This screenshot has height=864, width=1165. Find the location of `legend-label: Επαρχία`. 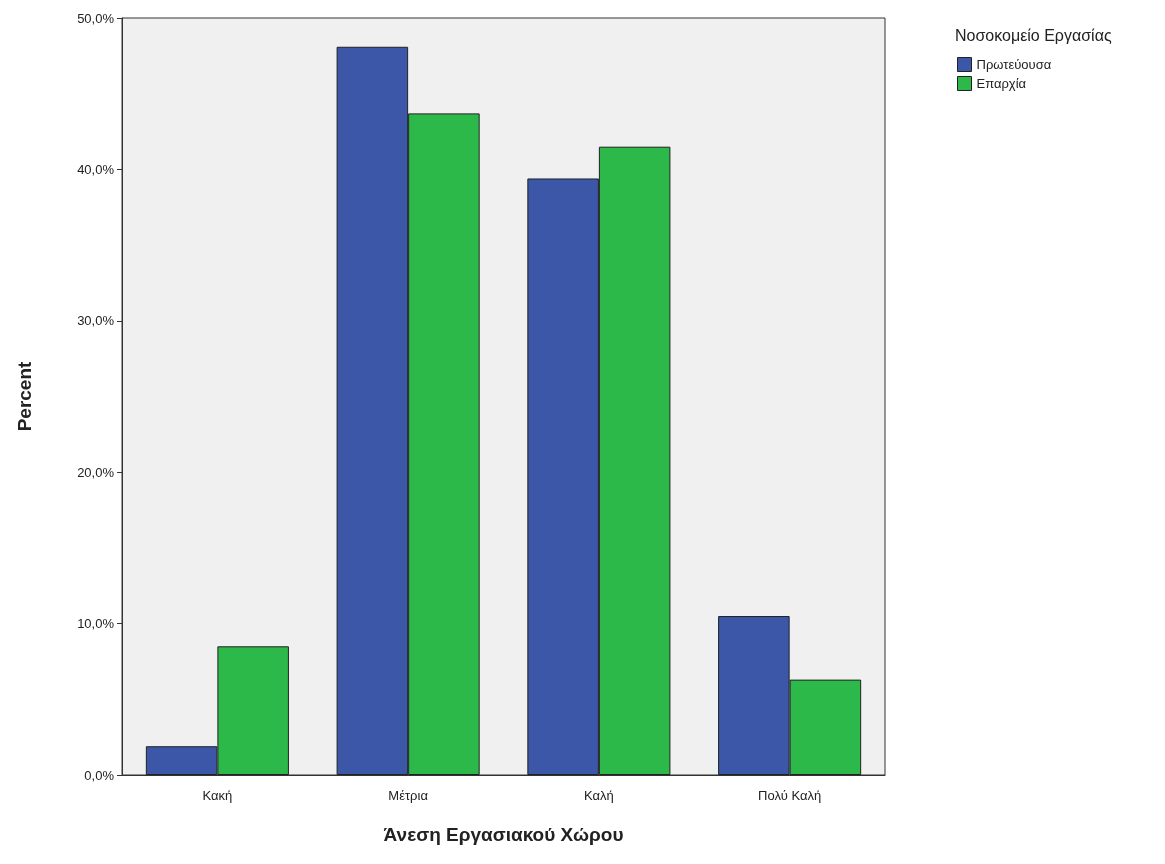

legend-label: Επαρχία is located at coordinates (1001, 83).